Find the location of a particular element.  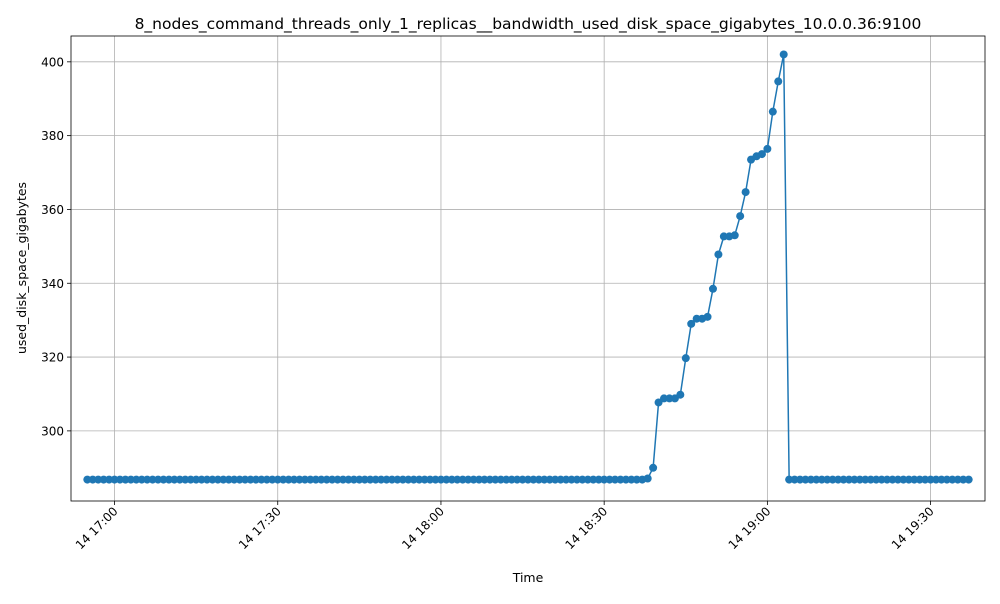

y-tick-label: 360 is located at coordinates (52, 210).